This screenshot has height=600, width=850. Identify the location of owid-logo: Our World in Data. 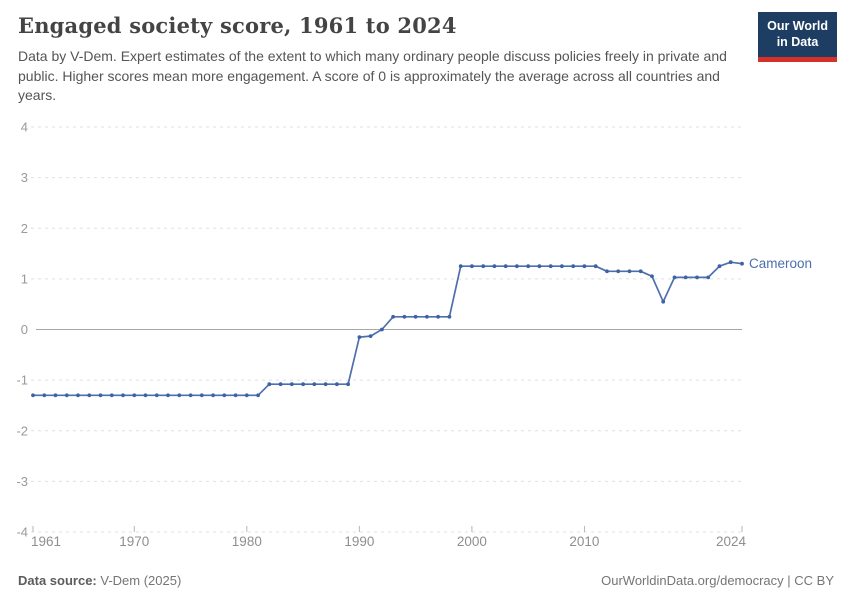
(797, 37).